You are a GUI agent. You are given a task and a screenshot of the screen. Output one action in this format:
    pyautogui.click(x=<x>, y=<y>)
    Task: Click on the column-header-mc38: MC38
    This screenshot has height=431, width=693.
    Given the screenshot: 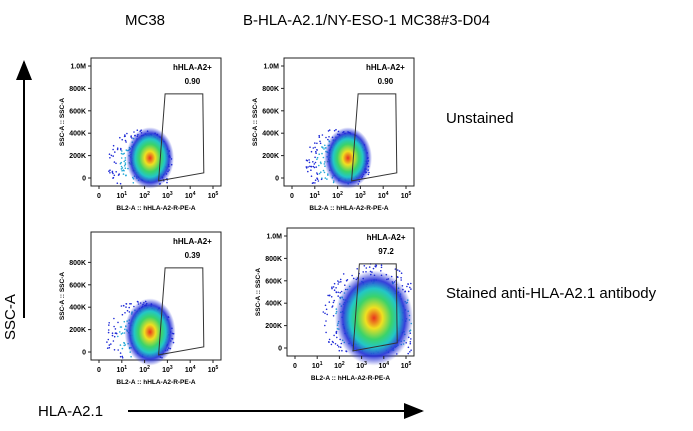 What is the action you would take?
    pyautogui.click(x=145, y=20)
    